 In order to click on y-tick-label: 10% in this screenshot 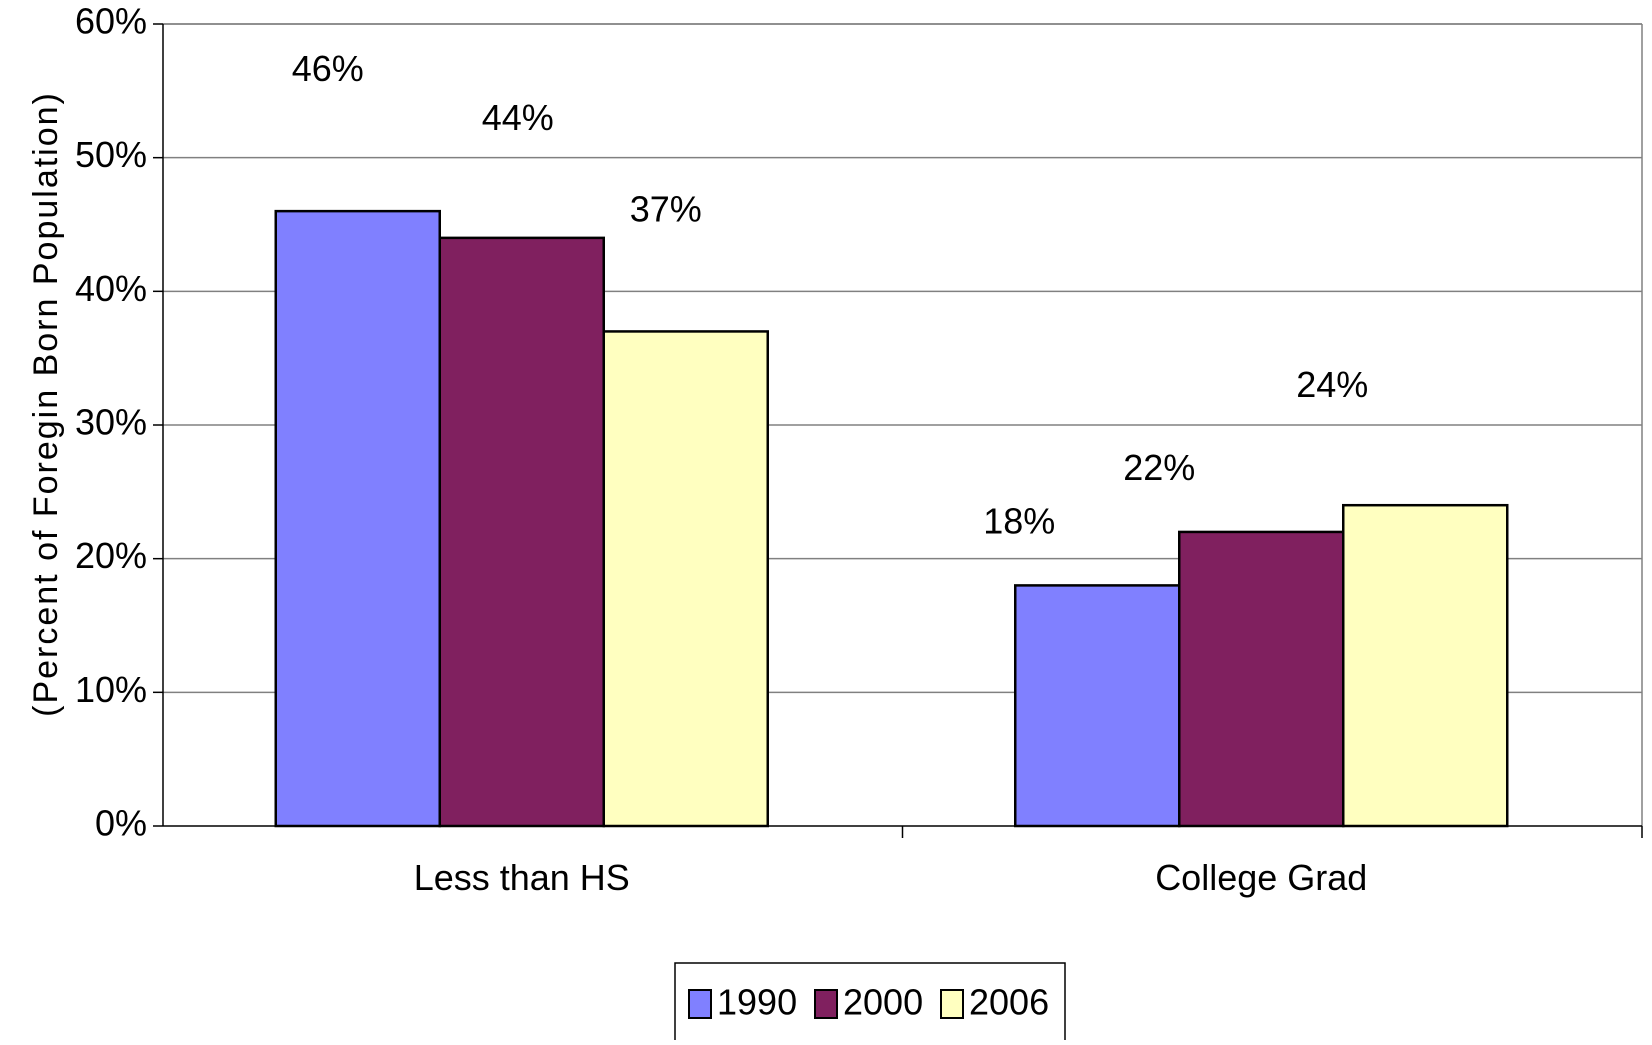, I will do `click(111, 689)`.